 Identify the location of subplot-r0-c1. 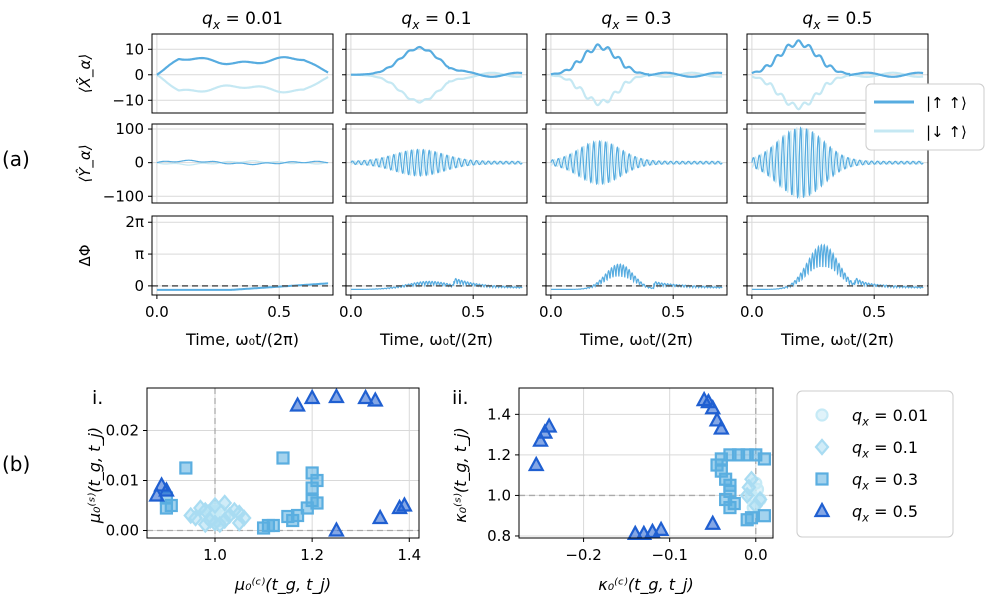
(435, 73).